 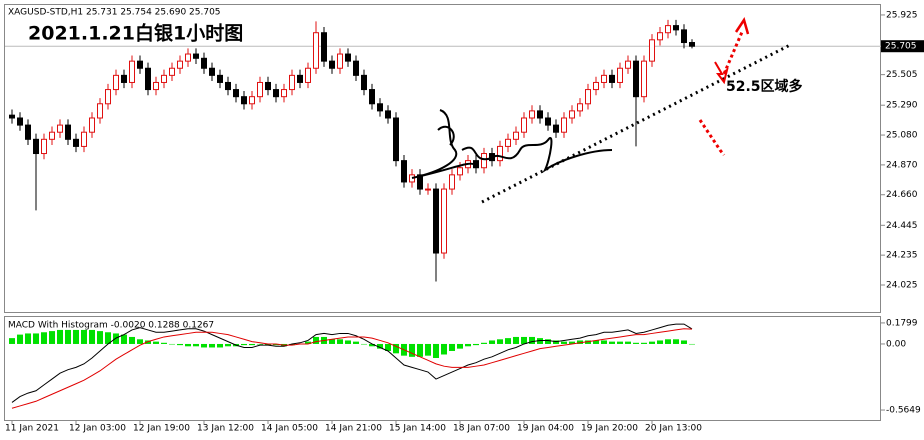 I want to click on arrow-down, so click(x=712, y=137).